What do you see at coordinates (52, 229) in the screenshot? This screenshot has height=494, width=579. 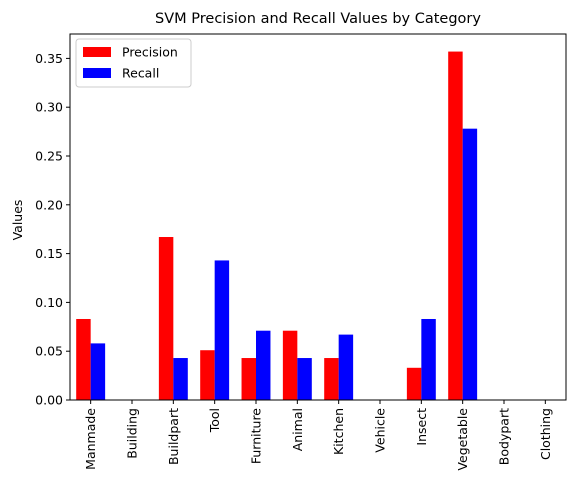 I see `y-axis-ticks: 0.00 0.05 0.10 0.15 0.20 0.25 0.30 0.35` at bounding box center [52, 229].